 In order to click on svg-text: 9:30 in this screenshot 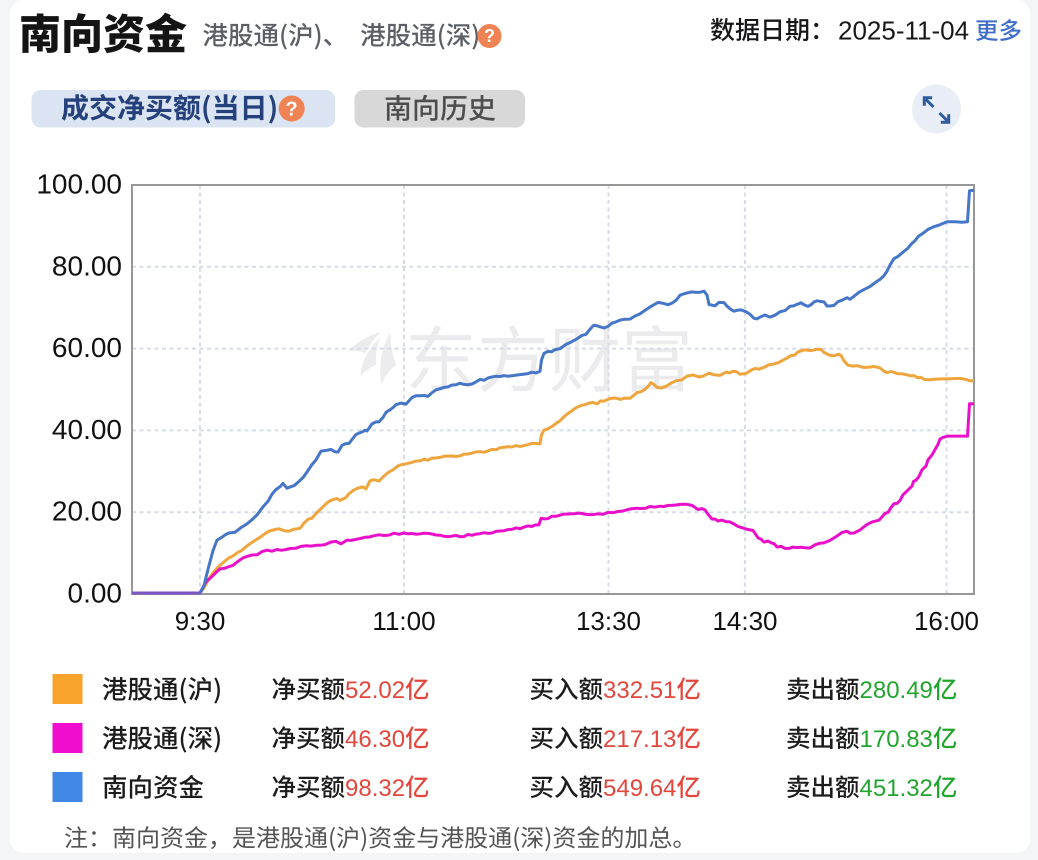, I will do `click(200, 621)`.